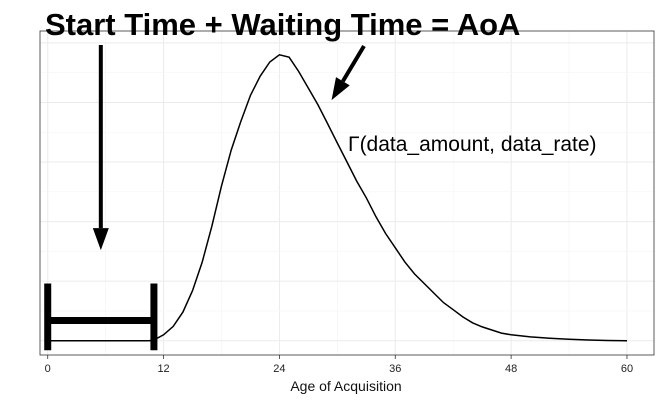 This screenshot has height=407, width=672. Describe the element at coordinates (100, 148) in the screenshot. I see `start-interval-arrow` at that location.